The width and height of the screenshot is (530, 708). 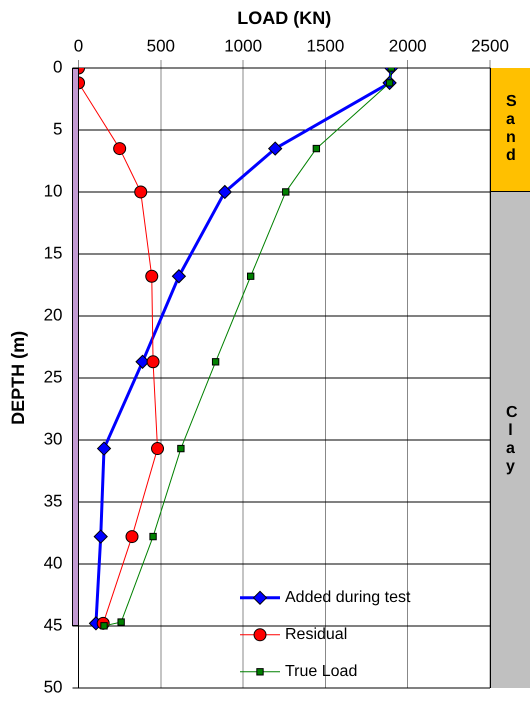 What do you see at coordinates (407, 46) in the screenshot?
I see `x-tick-label: 2000` at bounding box center [407, 46].